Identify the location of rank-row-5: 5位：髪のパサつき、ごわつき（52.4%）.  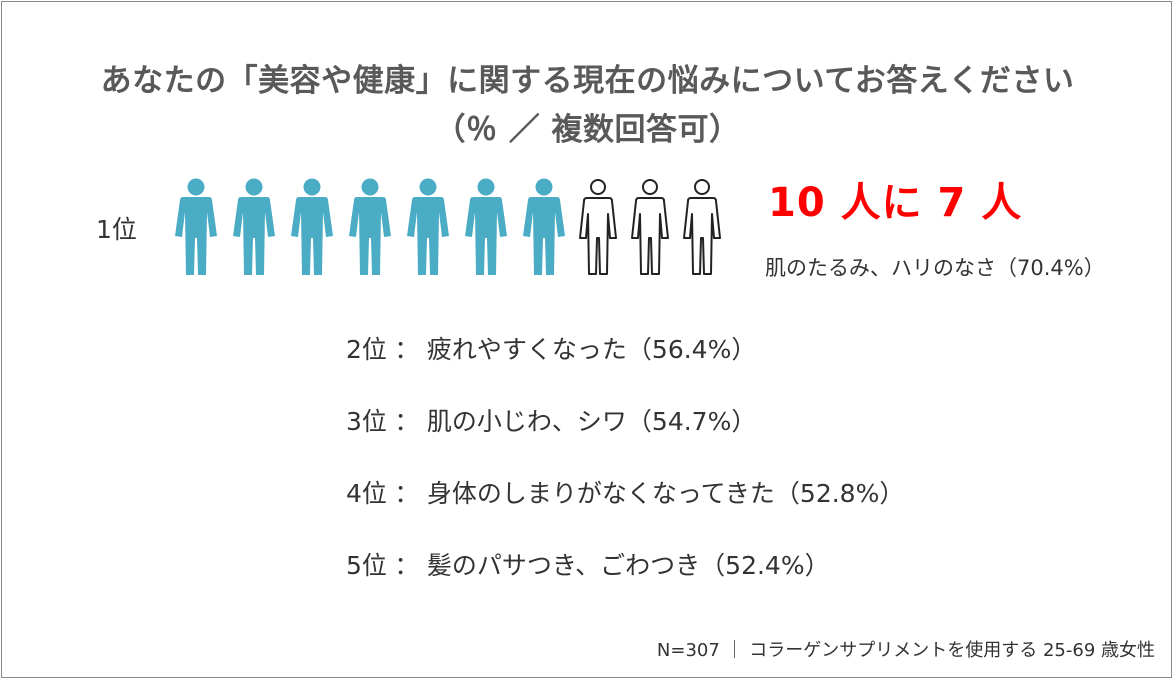
(588, 564).